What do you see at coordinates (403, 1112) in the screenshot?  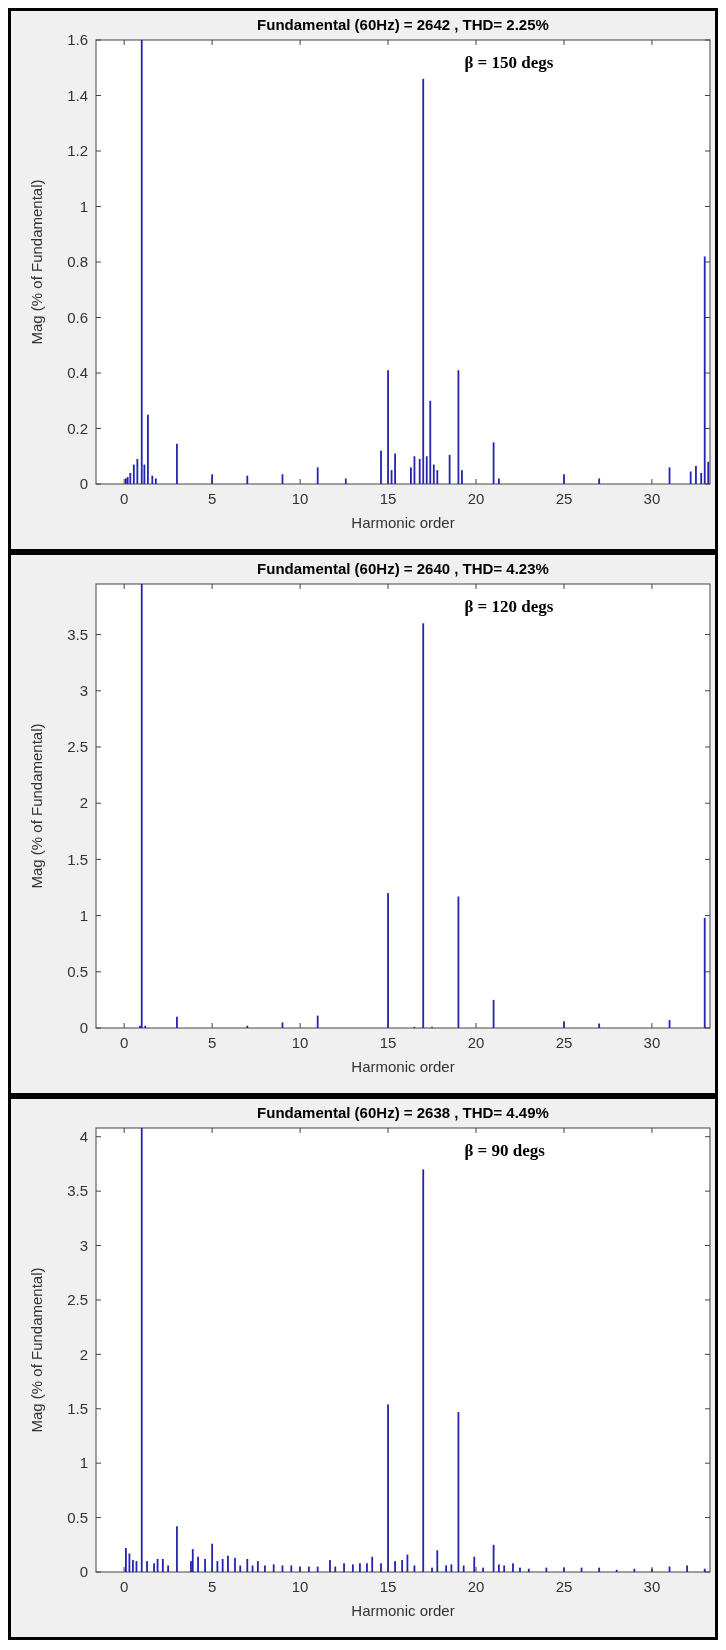 I see `chart-title: Fundamental (60Hz) = 2638 , THD= 4.49%` at bounding box center [403, 1112].